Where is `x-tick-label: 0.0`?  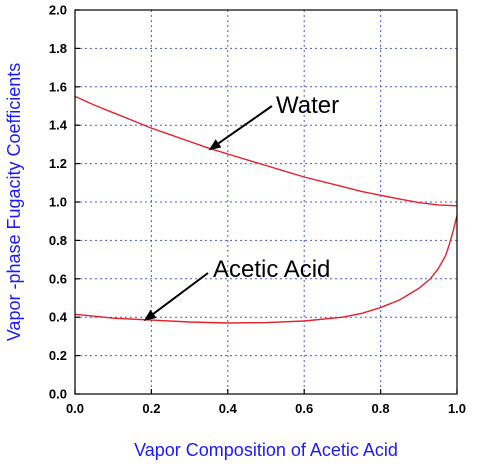 x-tick-label: 0.0 is located at coordinates (75, 408).